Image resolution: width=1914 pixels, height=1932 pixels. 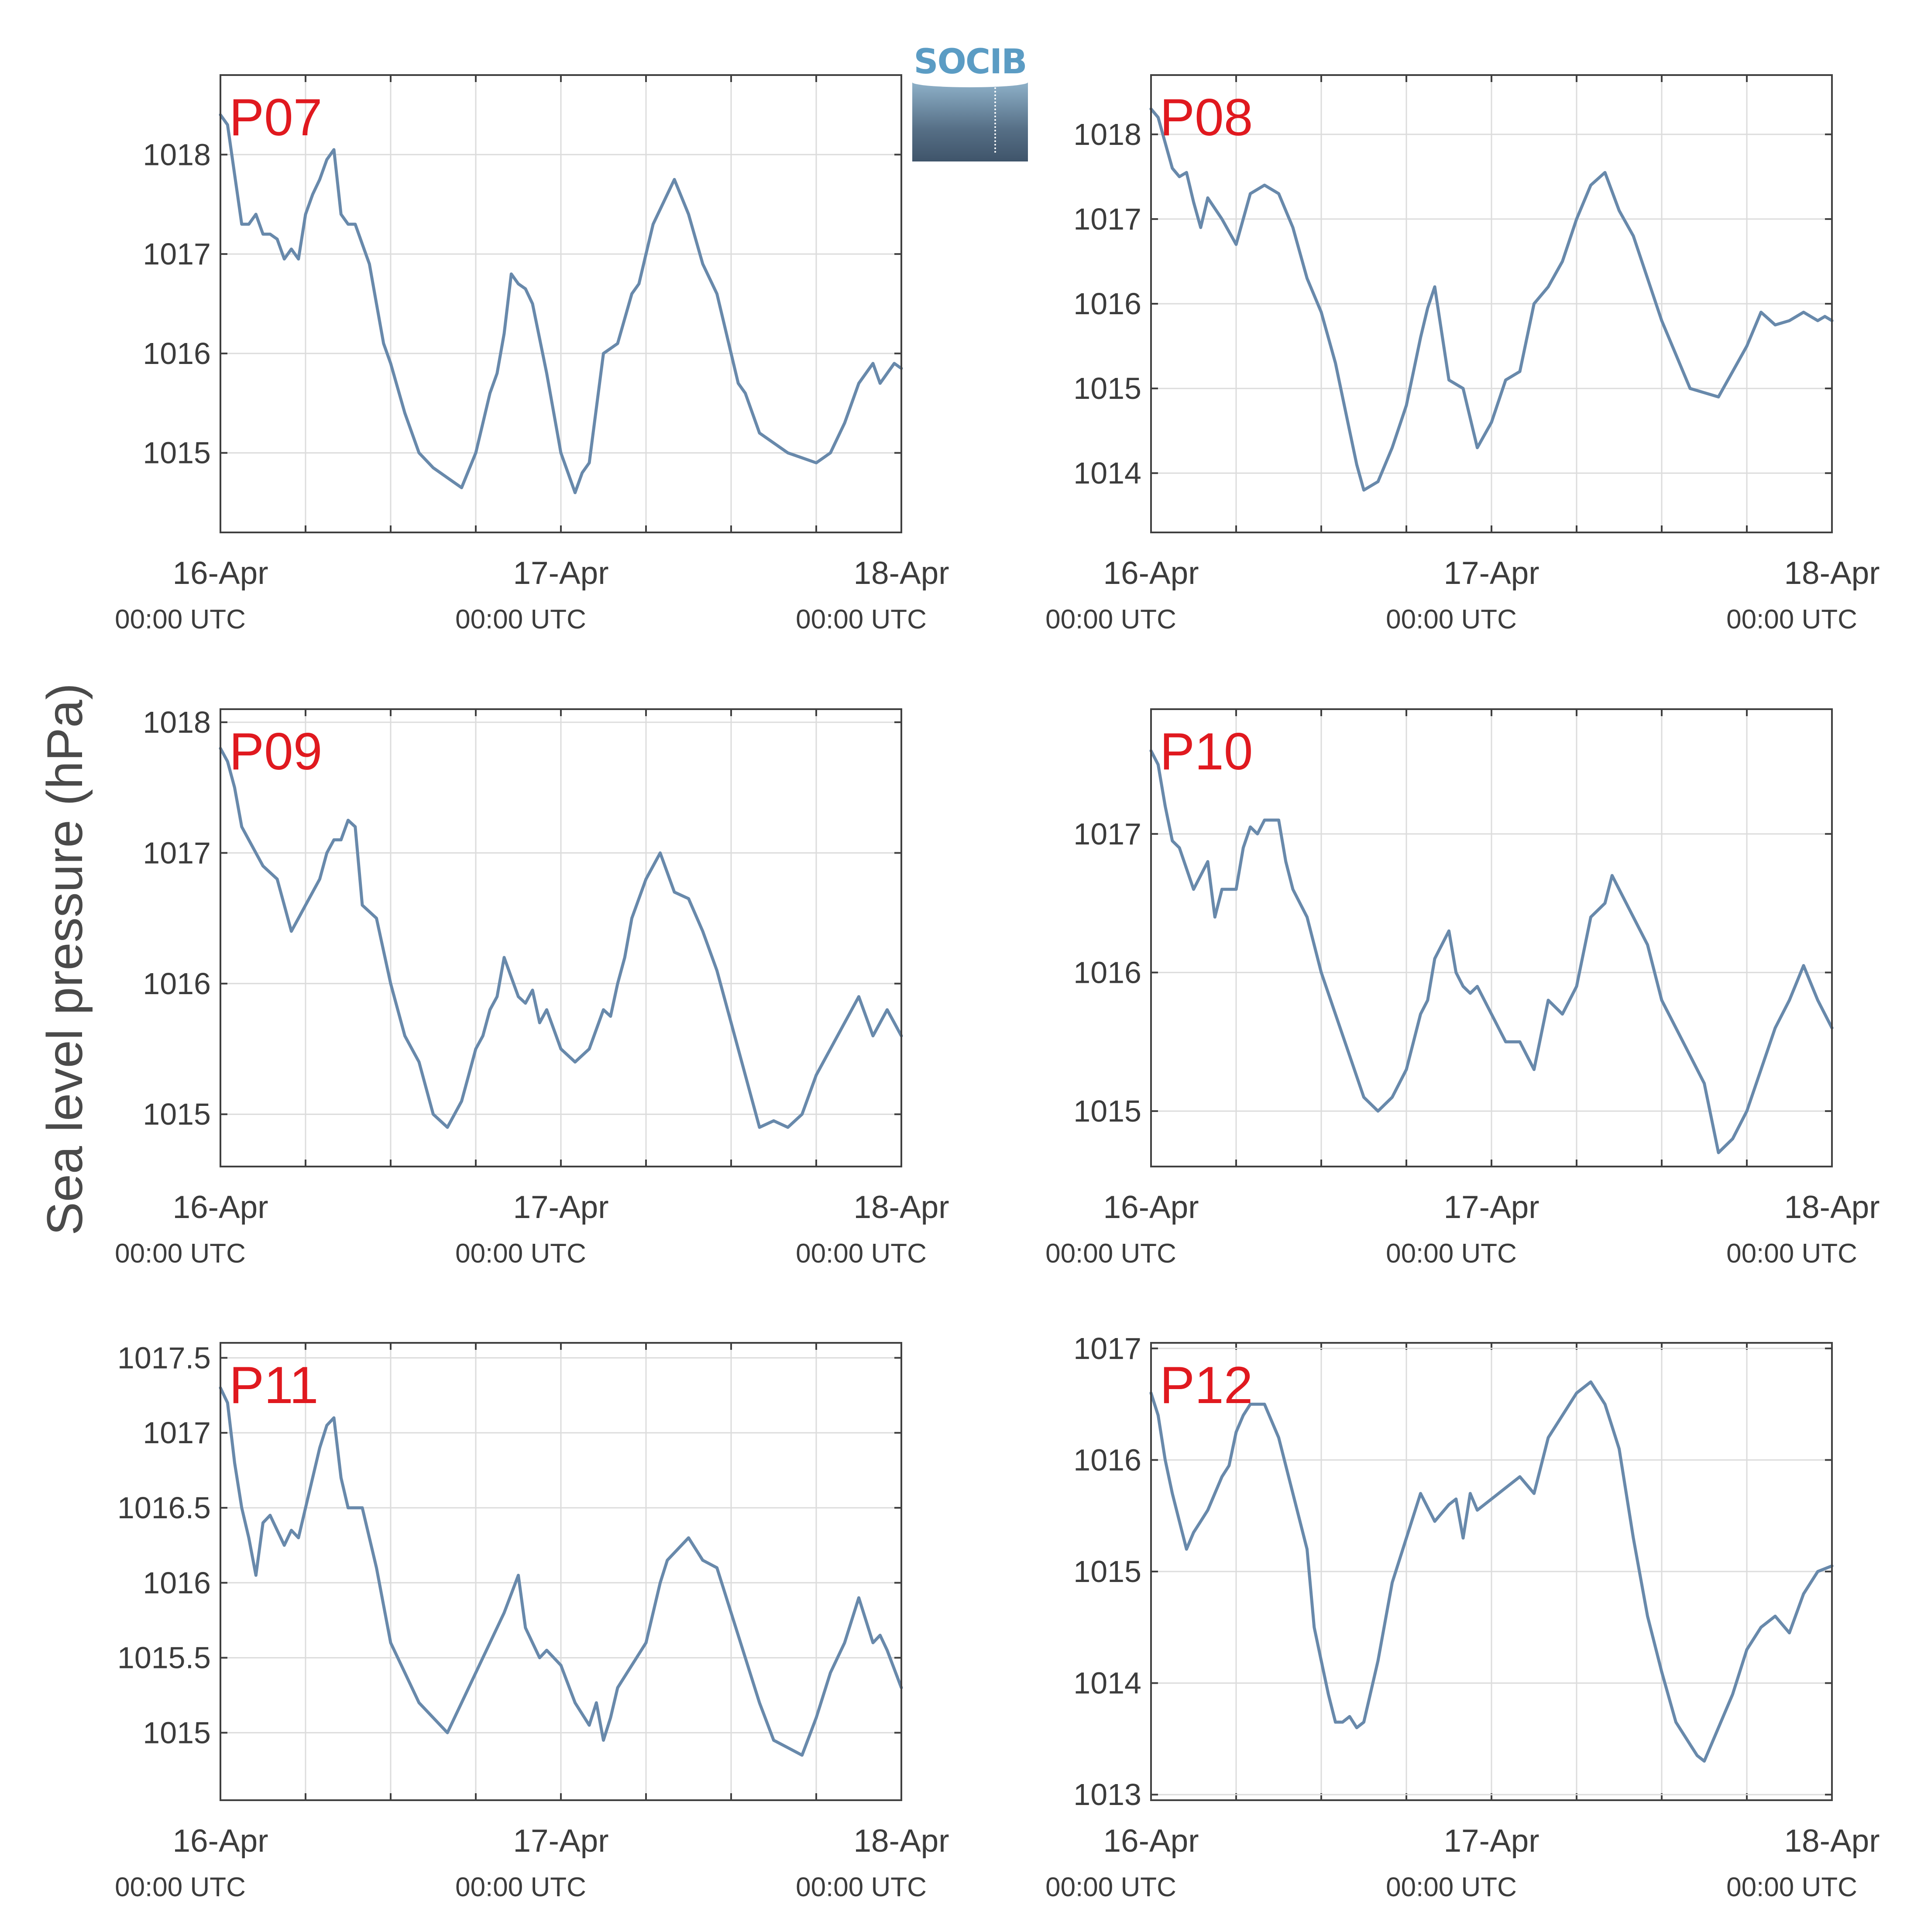 What do you see at coordinates (970, 62) in the screenshot?
I see `logo-text: SOCIB` at bounding box center [970, 62].